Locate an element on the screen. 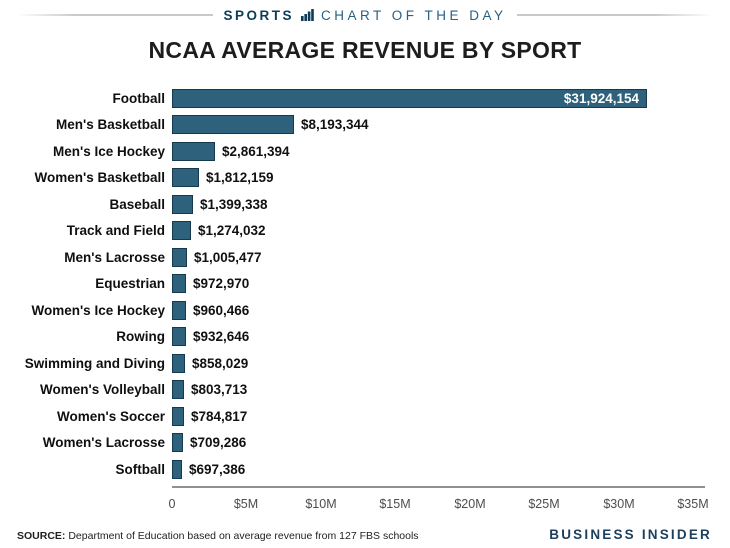 The height and width of the screenshot is (548, 730). category-label-equestrian: Equestrian is located at coordinates (130, 284).